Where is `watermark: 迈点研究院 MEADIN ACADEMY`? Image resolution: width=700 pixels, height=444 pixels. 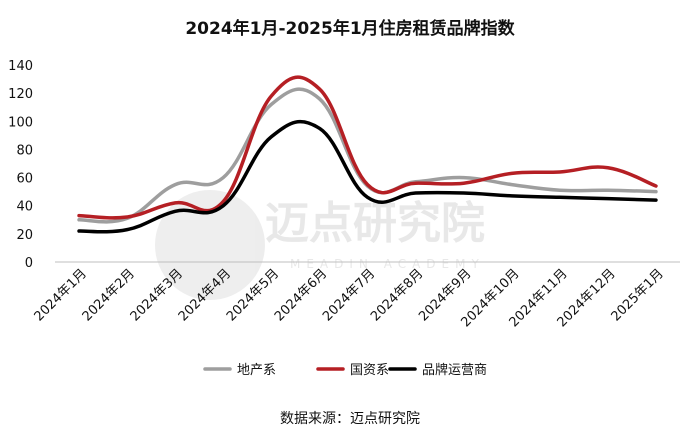
watermark: 迈点研究院 MEADIN ACADEMY is located at coordinates (320, 245).